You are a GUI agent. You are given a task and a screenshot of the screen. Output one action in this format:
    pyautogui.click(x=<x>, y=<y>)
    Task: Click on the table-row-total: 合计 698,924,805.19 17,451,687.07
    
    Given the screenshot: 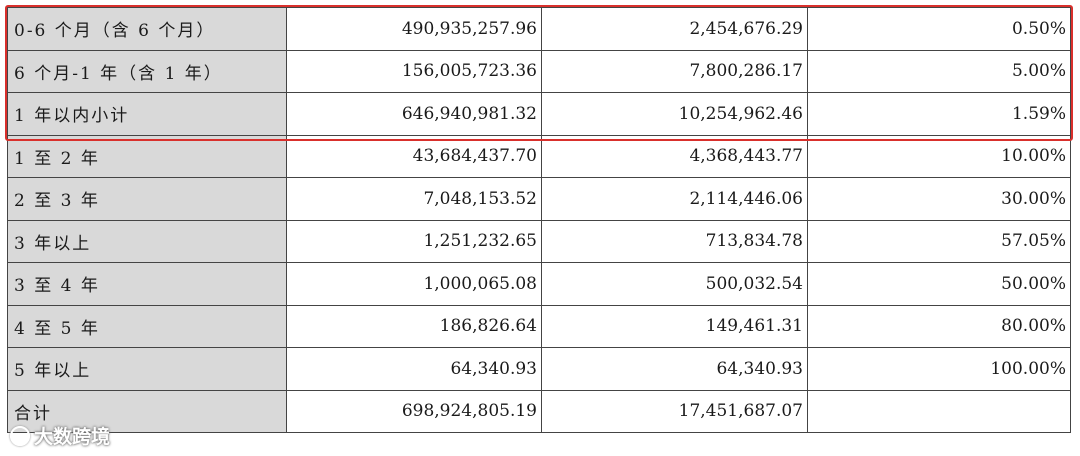 What is the action you would take?
    pyautogui.click(x=539, y=411)
    